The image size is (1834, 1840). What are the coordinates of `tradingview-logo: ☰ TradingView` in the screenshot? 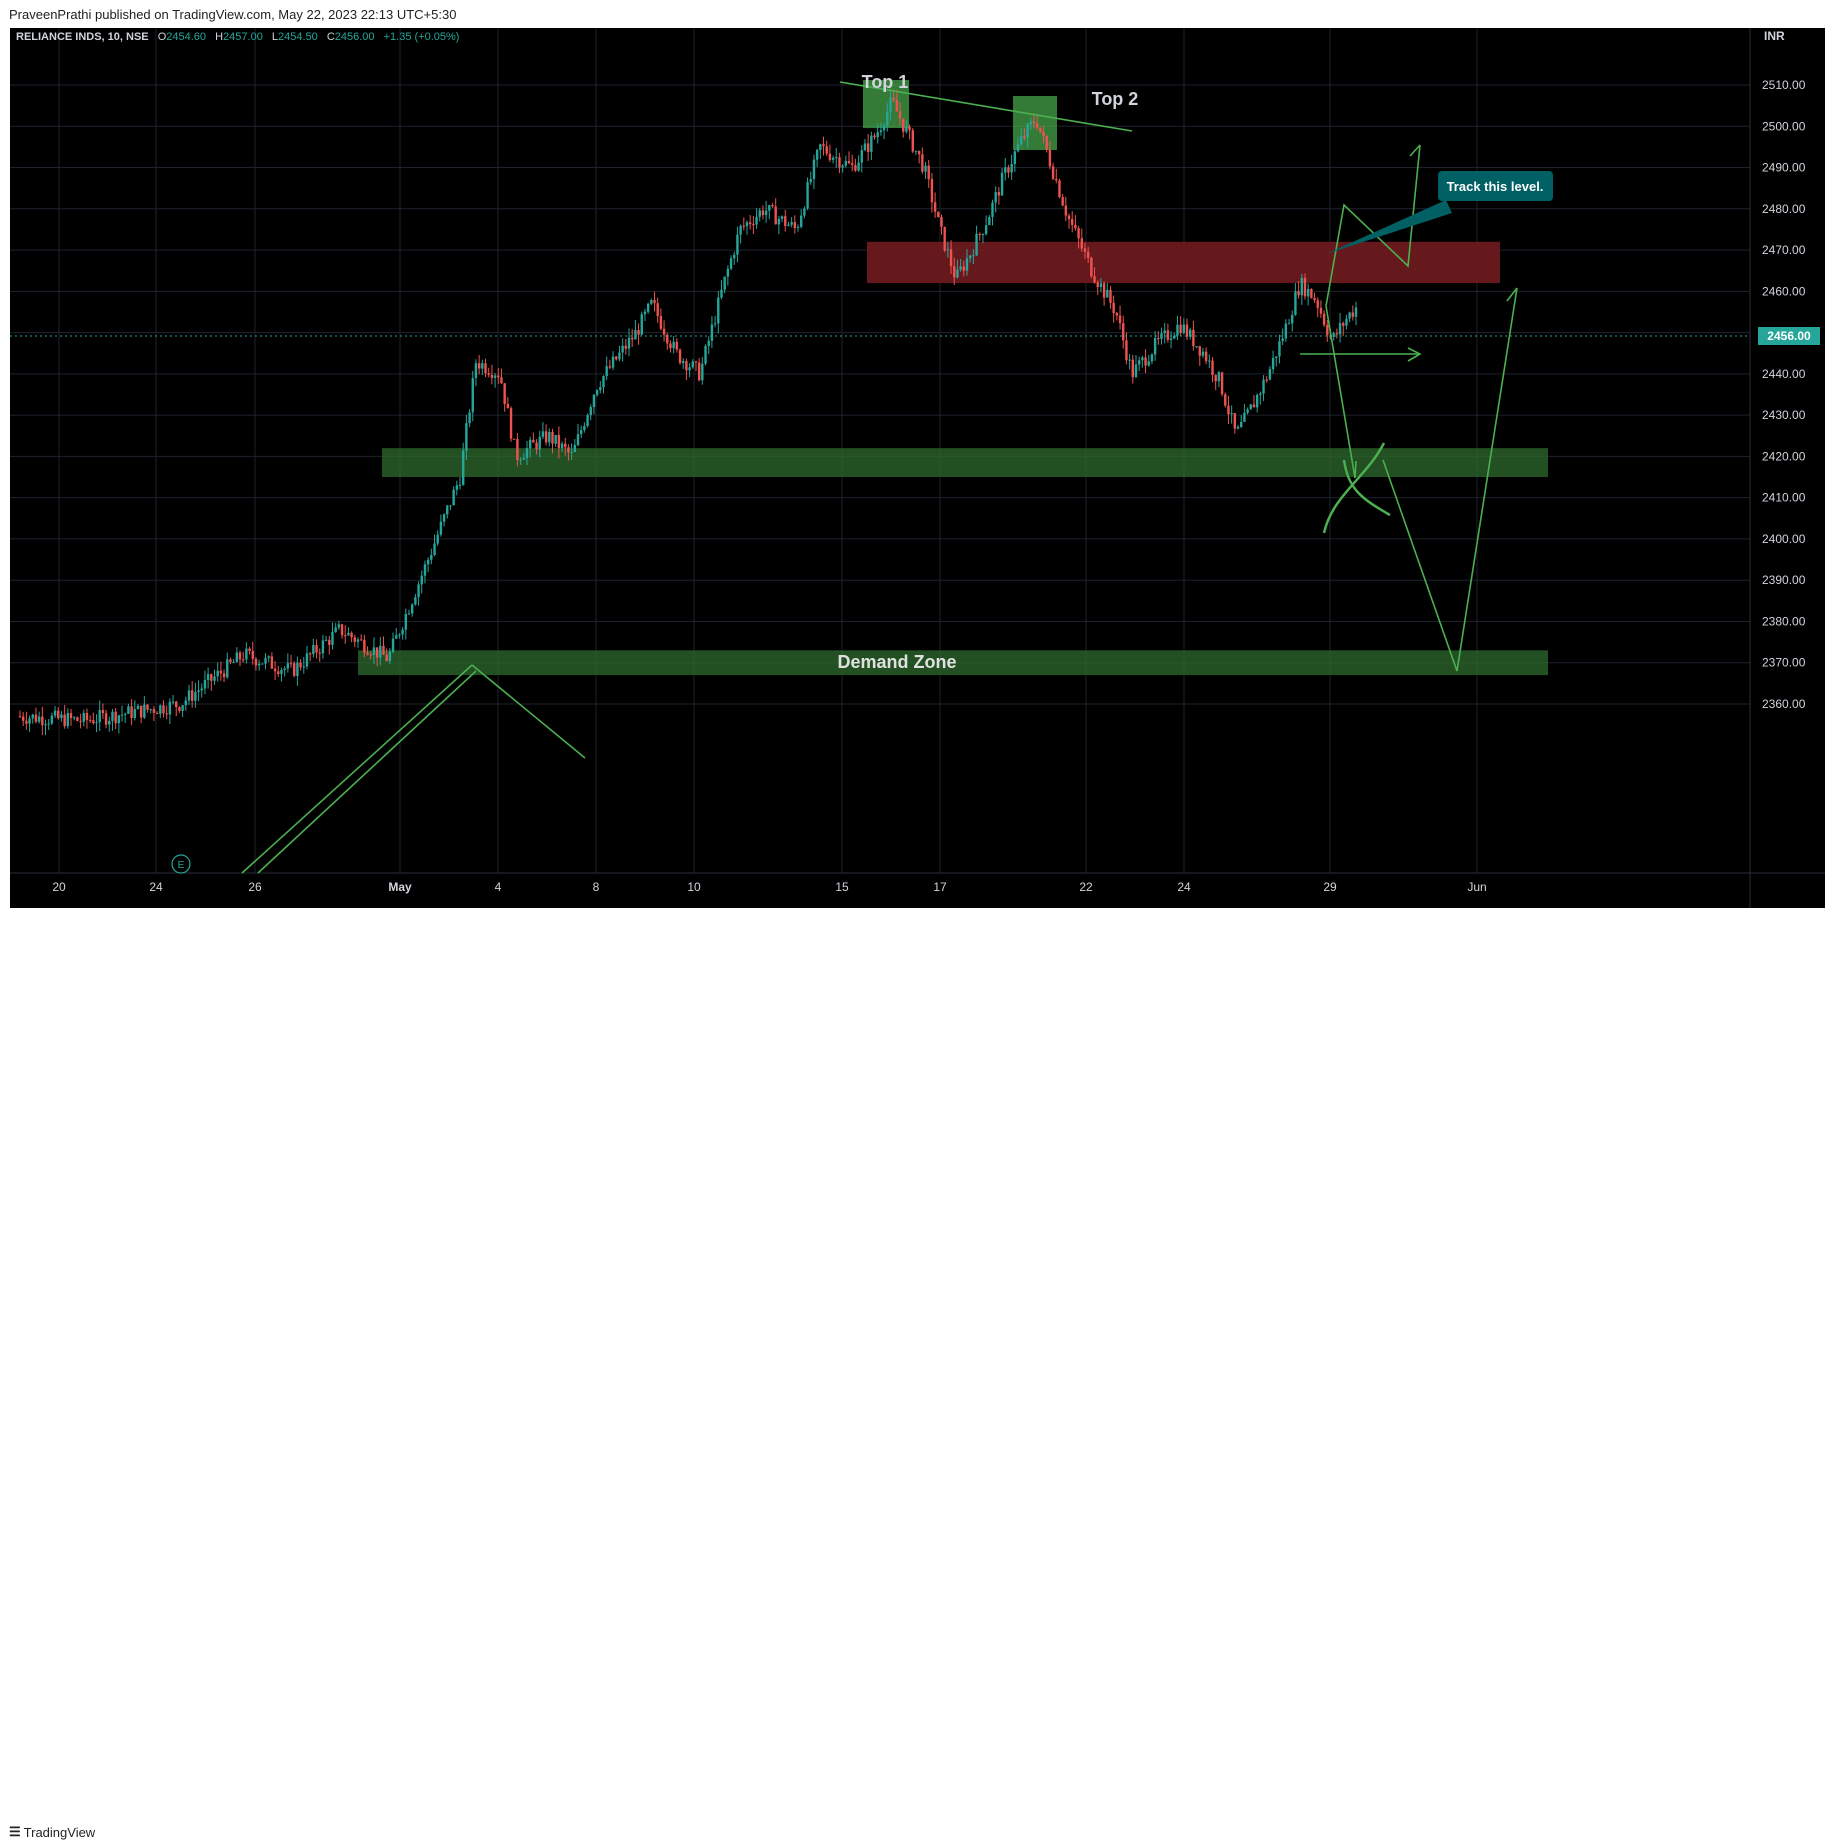 It's located at (52, 1832).